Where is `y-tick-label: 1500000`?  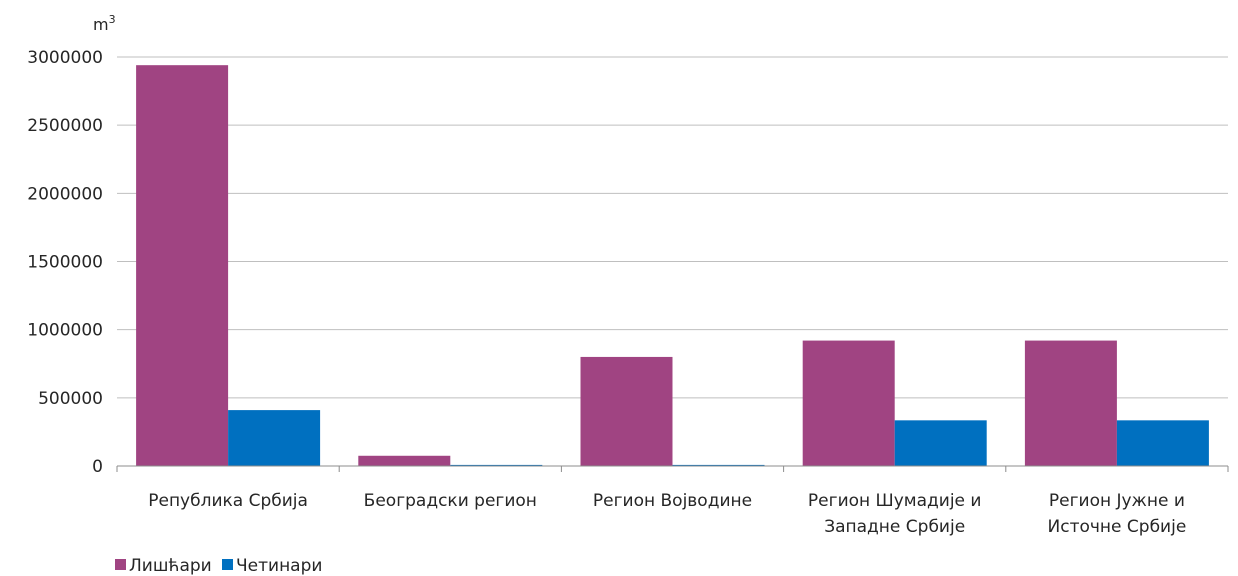
y-tick-label: 1500000 is located at coordinates (65, 263).